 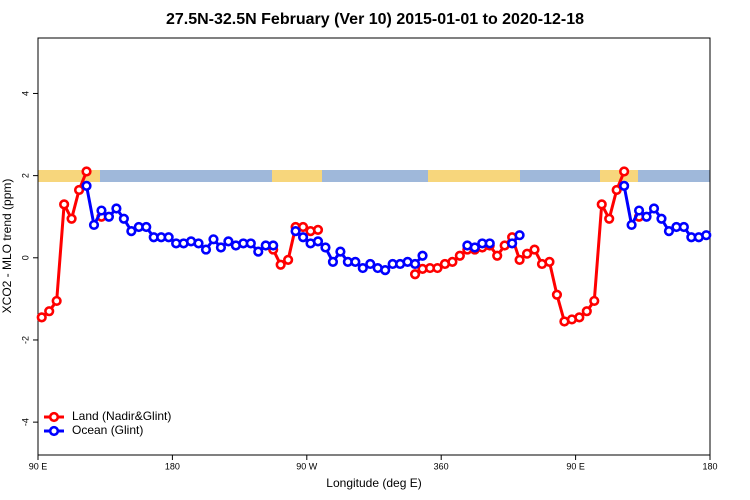 What do you see at coordinates (121, 416) in the screenshot?
I see `legend-label: Land (Nadir&Glint)` at bounding box center [121, 416].